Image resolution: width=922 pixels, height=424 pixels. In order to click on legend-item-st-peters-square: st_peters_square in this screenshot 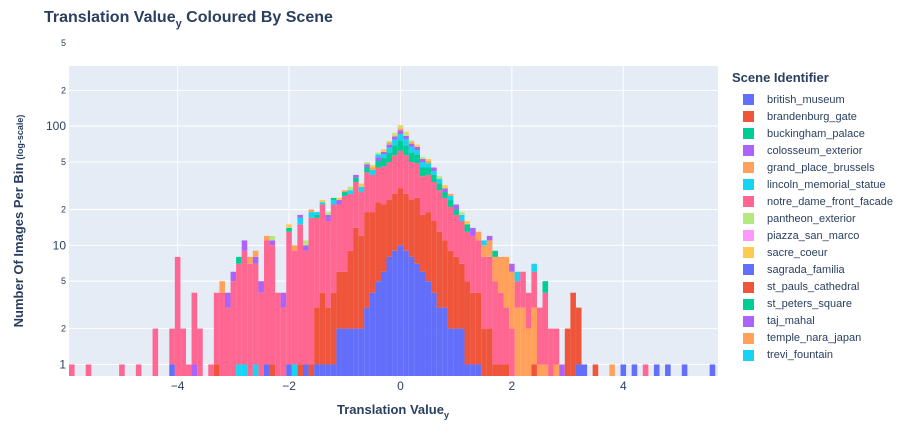, I will do `click(826, 304)`.